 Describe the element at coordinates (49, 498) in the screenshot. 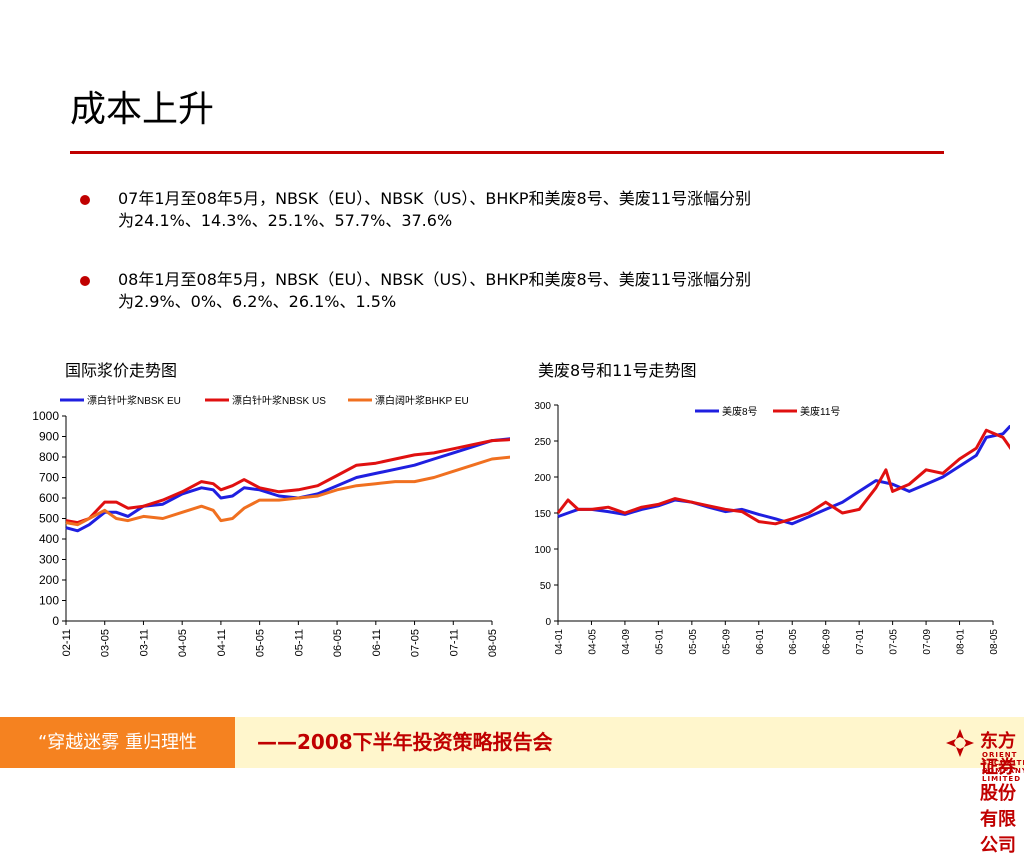

I see `y-tick-label: 600` at that location.